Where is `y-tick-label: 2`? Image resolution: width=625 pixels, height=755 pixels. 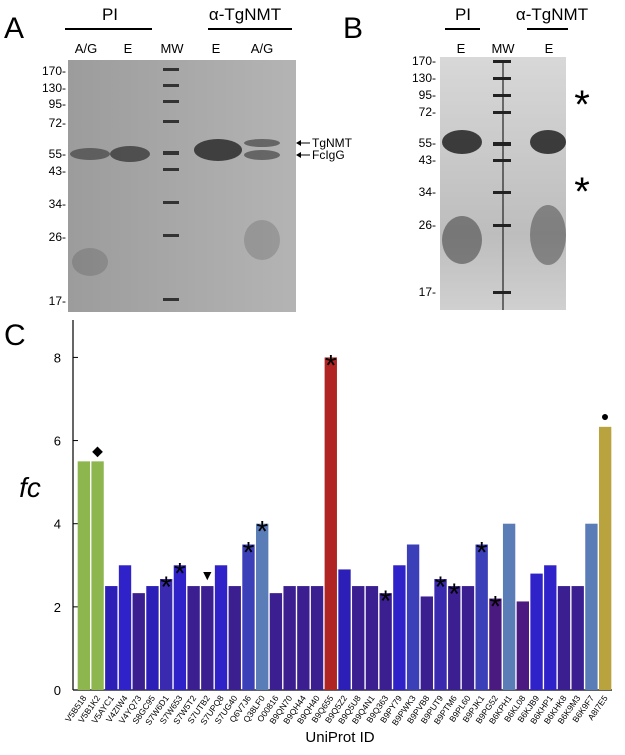 y-tick-label: 2 is located at coordinates (57, 607).